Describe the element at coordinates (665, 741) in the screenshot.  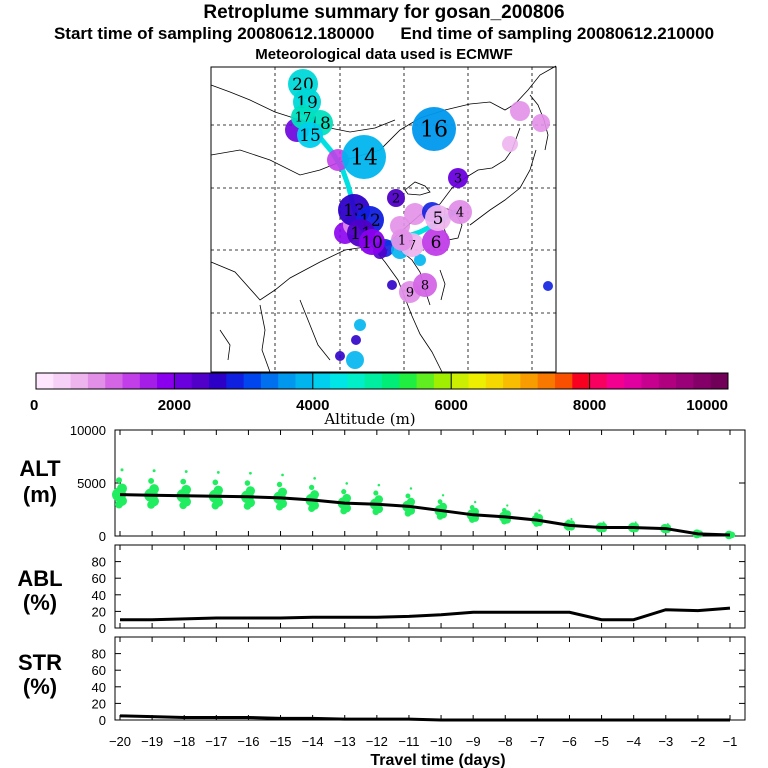
I see `x-tick-label: −3` at that location.